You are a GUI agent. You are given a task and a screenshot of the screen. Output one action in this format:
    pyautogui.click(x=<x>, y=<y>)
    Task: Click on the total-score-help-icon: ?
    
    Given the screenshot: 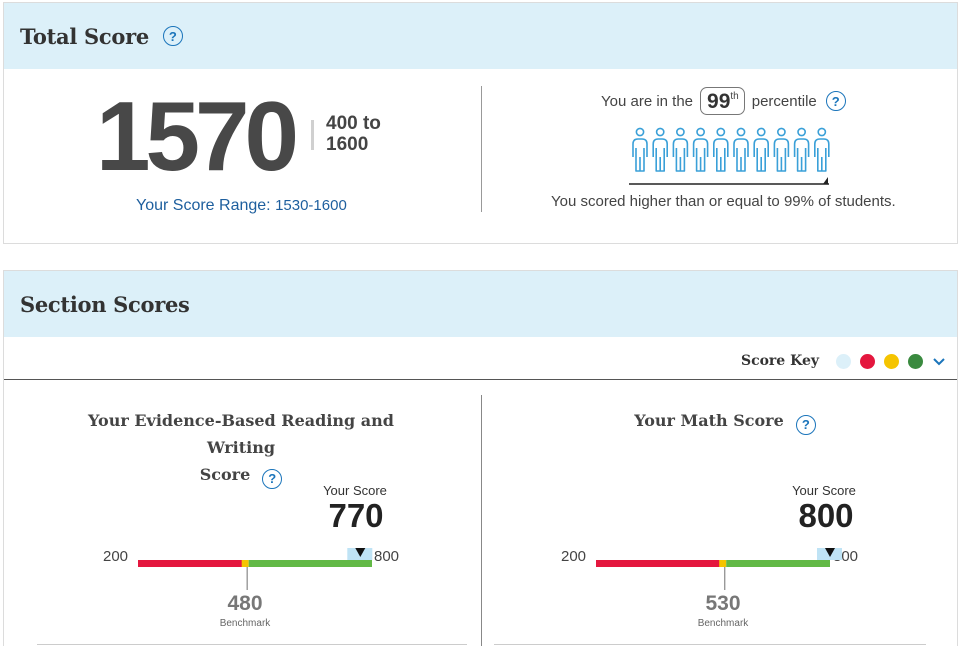 What is the action you would take?
    pyautogui.click(x=172, y=36)
    